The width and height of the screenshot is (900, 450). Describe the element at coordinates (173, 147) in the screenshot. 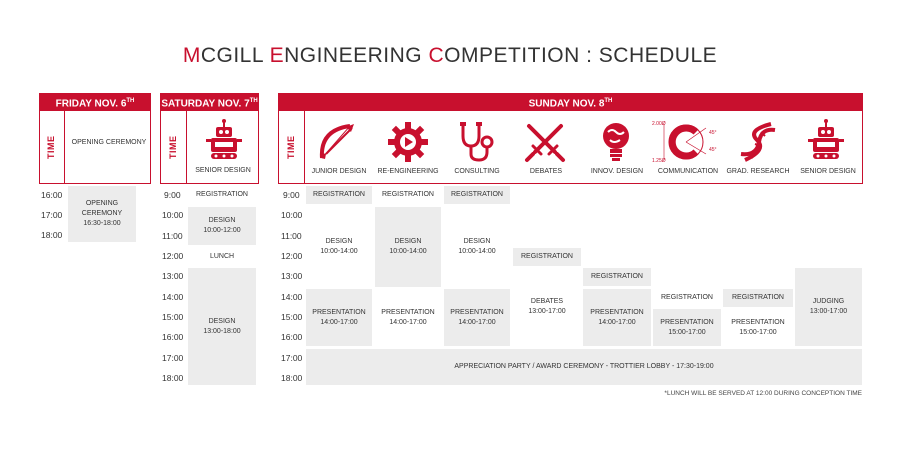

I see `saturday-time-label: TIME` at that location.